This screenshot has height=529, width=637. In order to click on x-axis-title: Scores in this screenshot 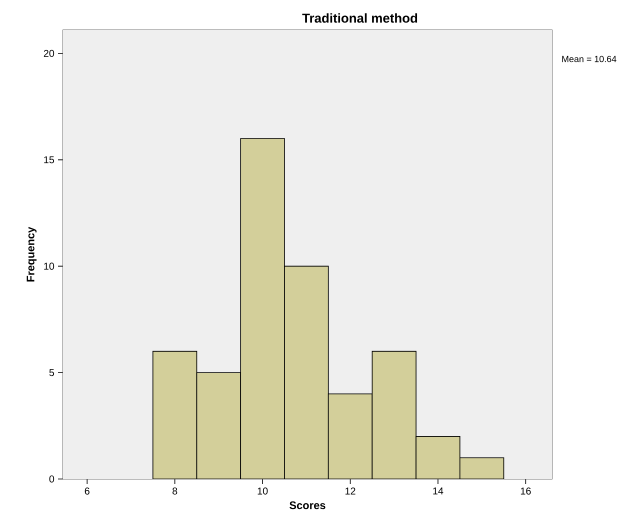, I will do `click(308, 505)`.